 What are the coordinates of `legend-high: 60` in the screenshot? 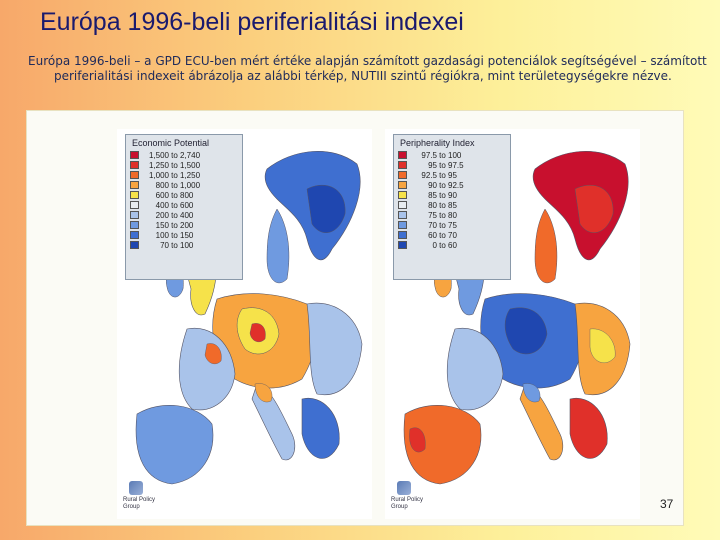 It's located at (452, 245).